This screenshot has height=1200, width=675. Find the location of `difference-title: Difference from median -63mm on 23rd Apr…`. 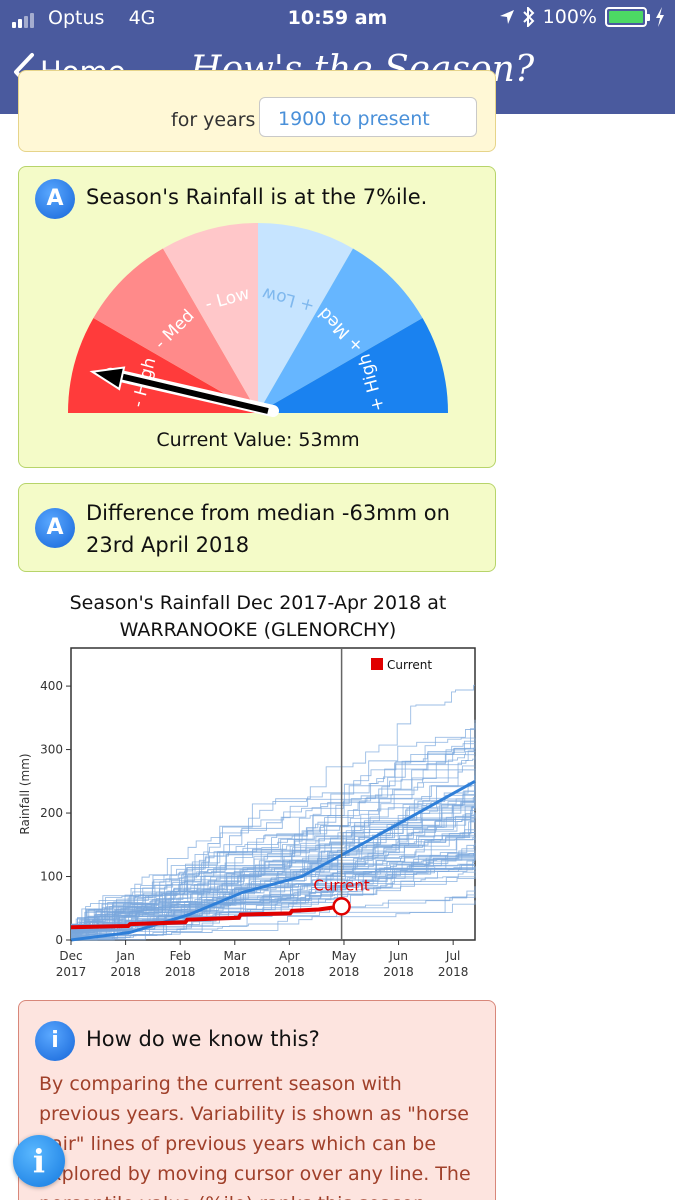

difference-title: Difference from median -63mm on 23rd Apr… is located at coordinates (268, 529).